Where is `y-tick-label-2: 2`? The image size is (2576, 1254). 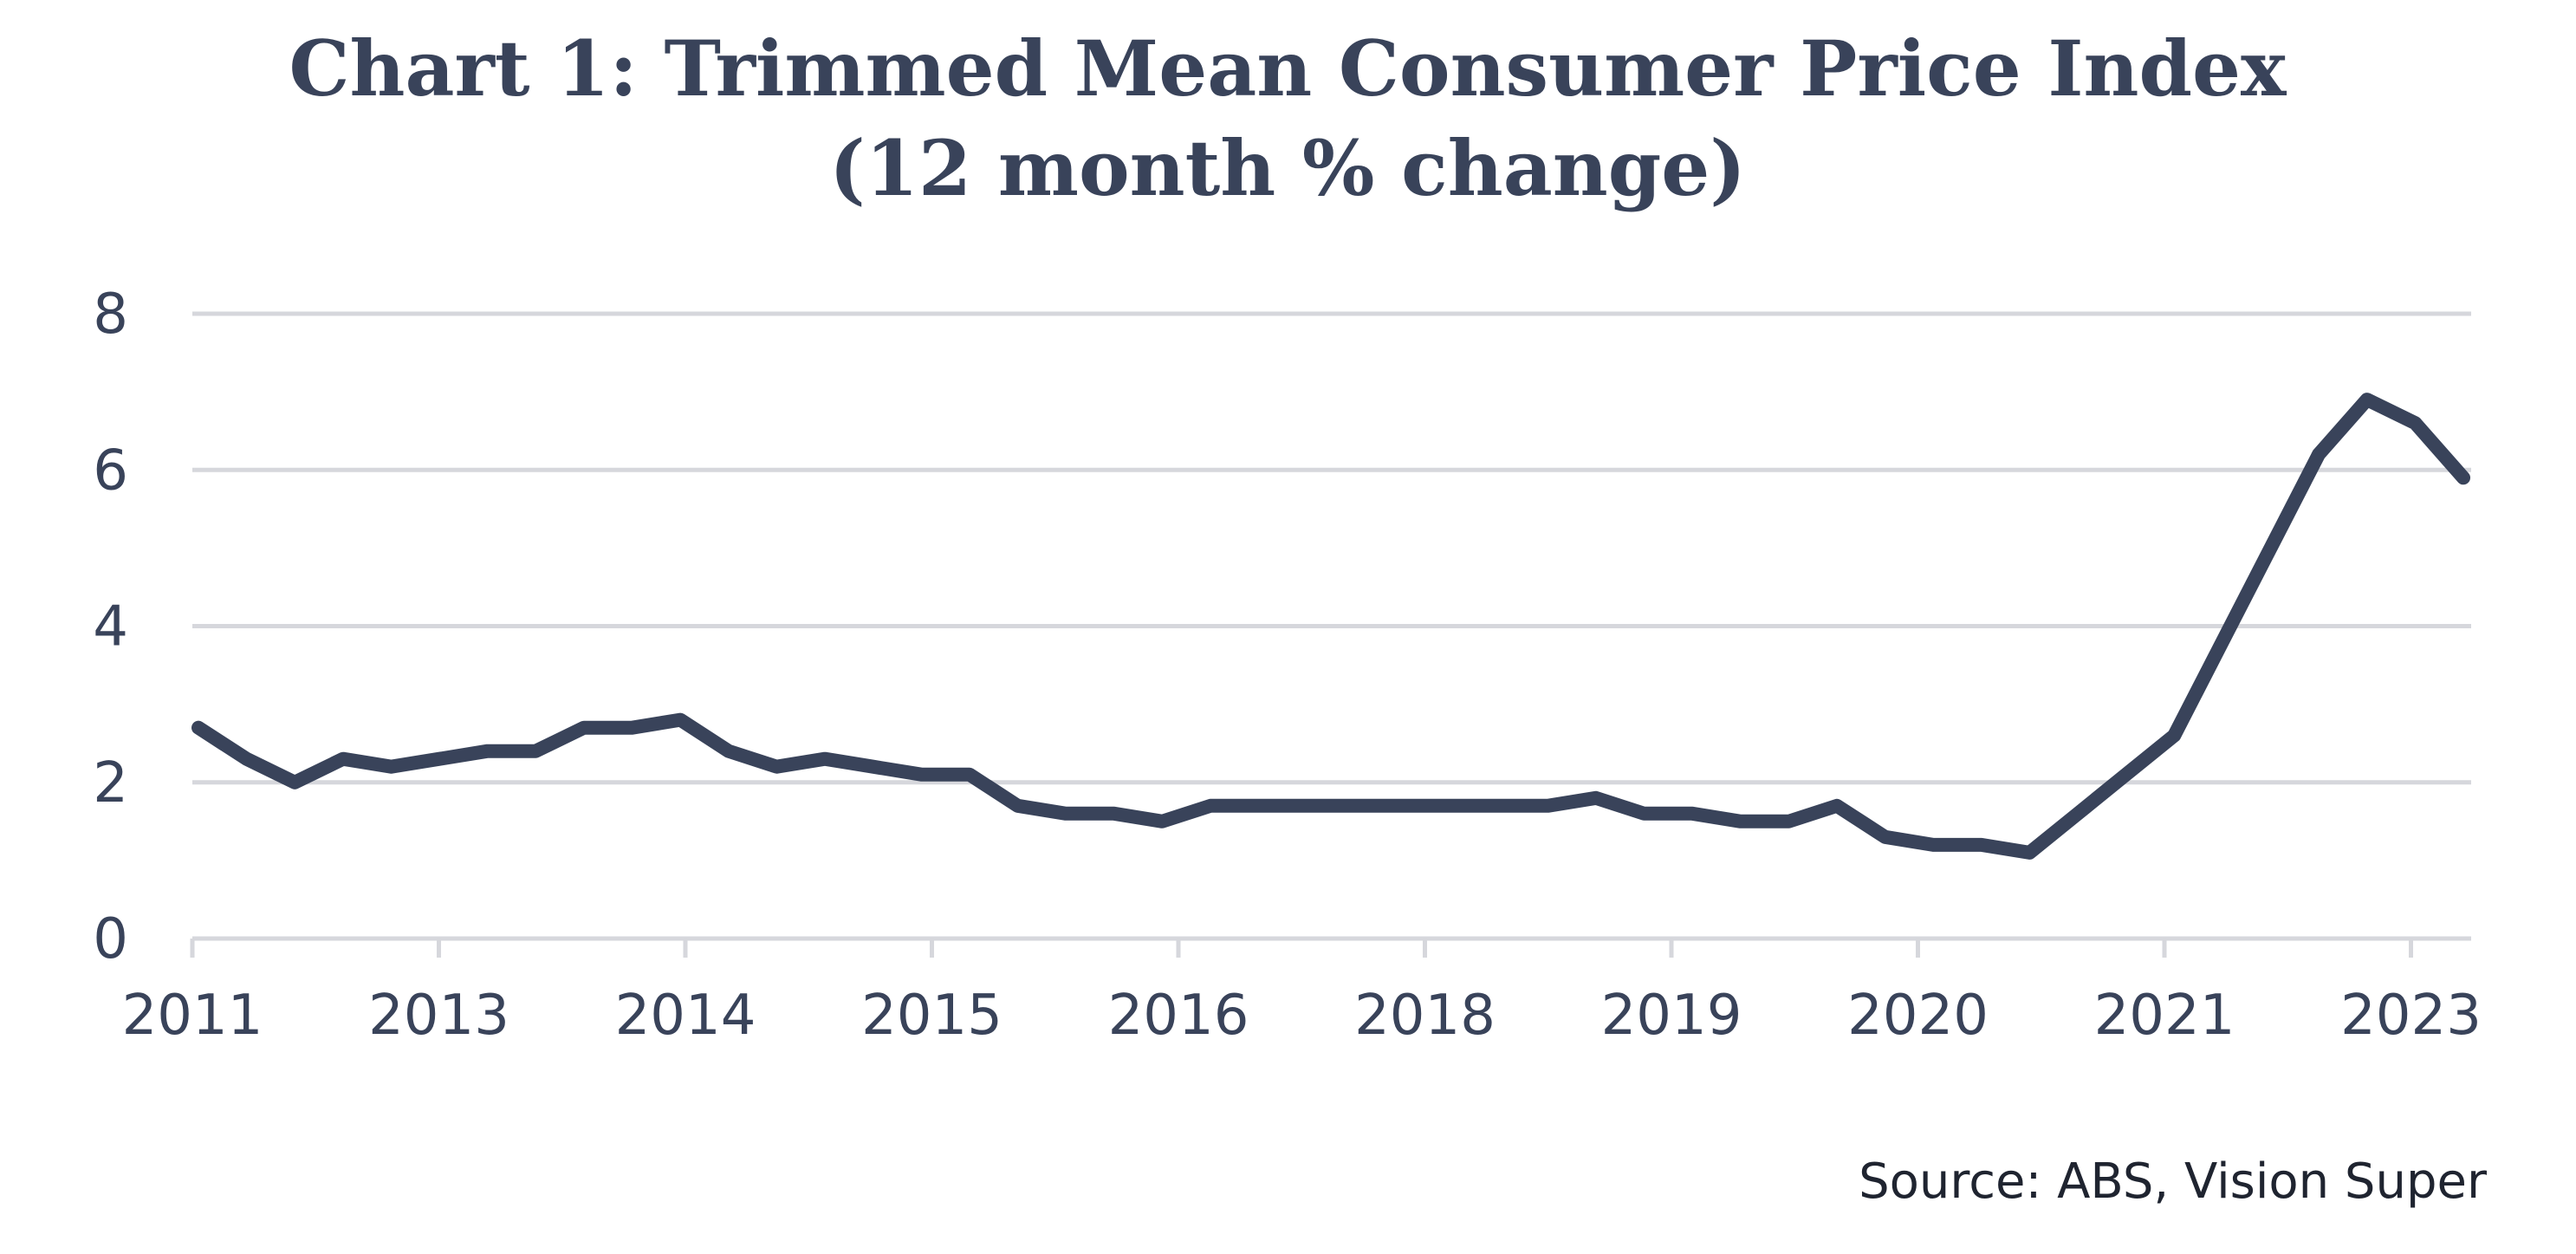
y-tick-label-2: 2 is located at coordinates (111, 783).